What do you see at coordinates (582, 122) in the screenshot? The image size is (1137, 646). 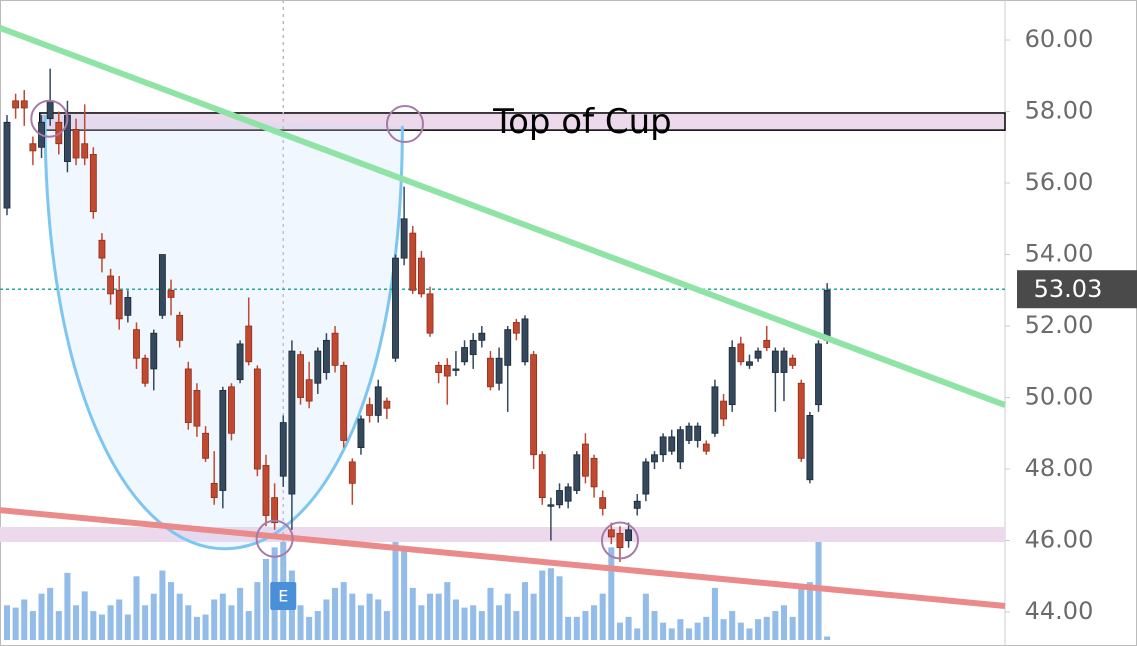 I see `zone-label: Top of Cup` at bounding box center [582, 122].